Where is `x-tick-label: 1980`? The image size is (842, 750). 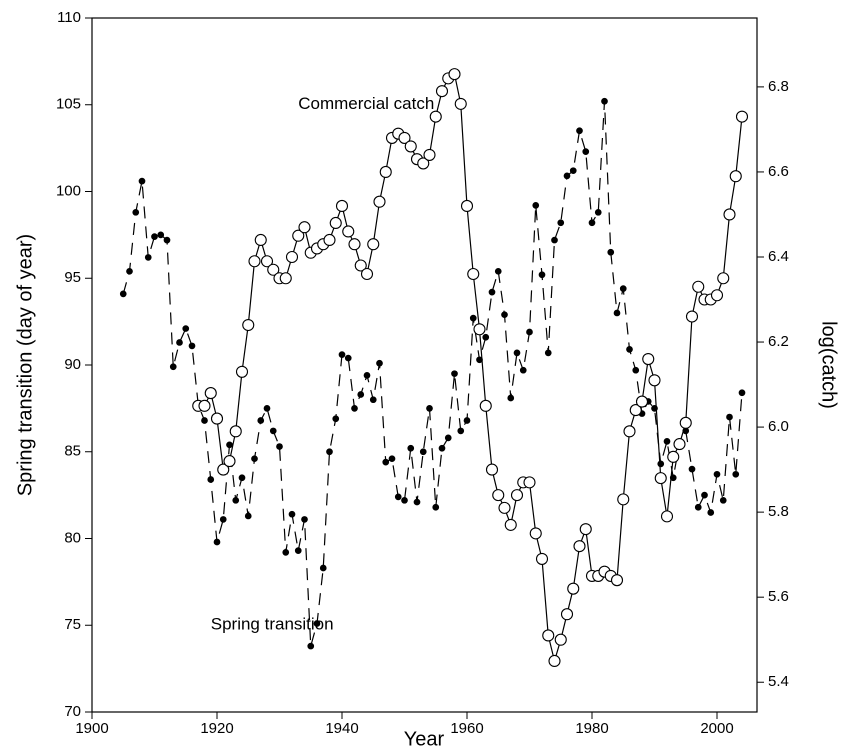 x-tick-label: 1980 is located at coordinates (591, 728).